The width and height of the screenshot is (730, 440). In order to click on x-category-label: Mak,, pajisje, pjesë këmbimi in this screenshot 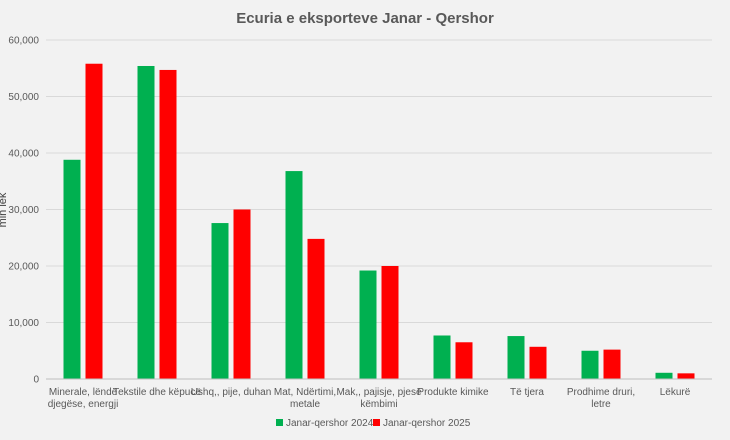, I will do `click(378, 398)`.